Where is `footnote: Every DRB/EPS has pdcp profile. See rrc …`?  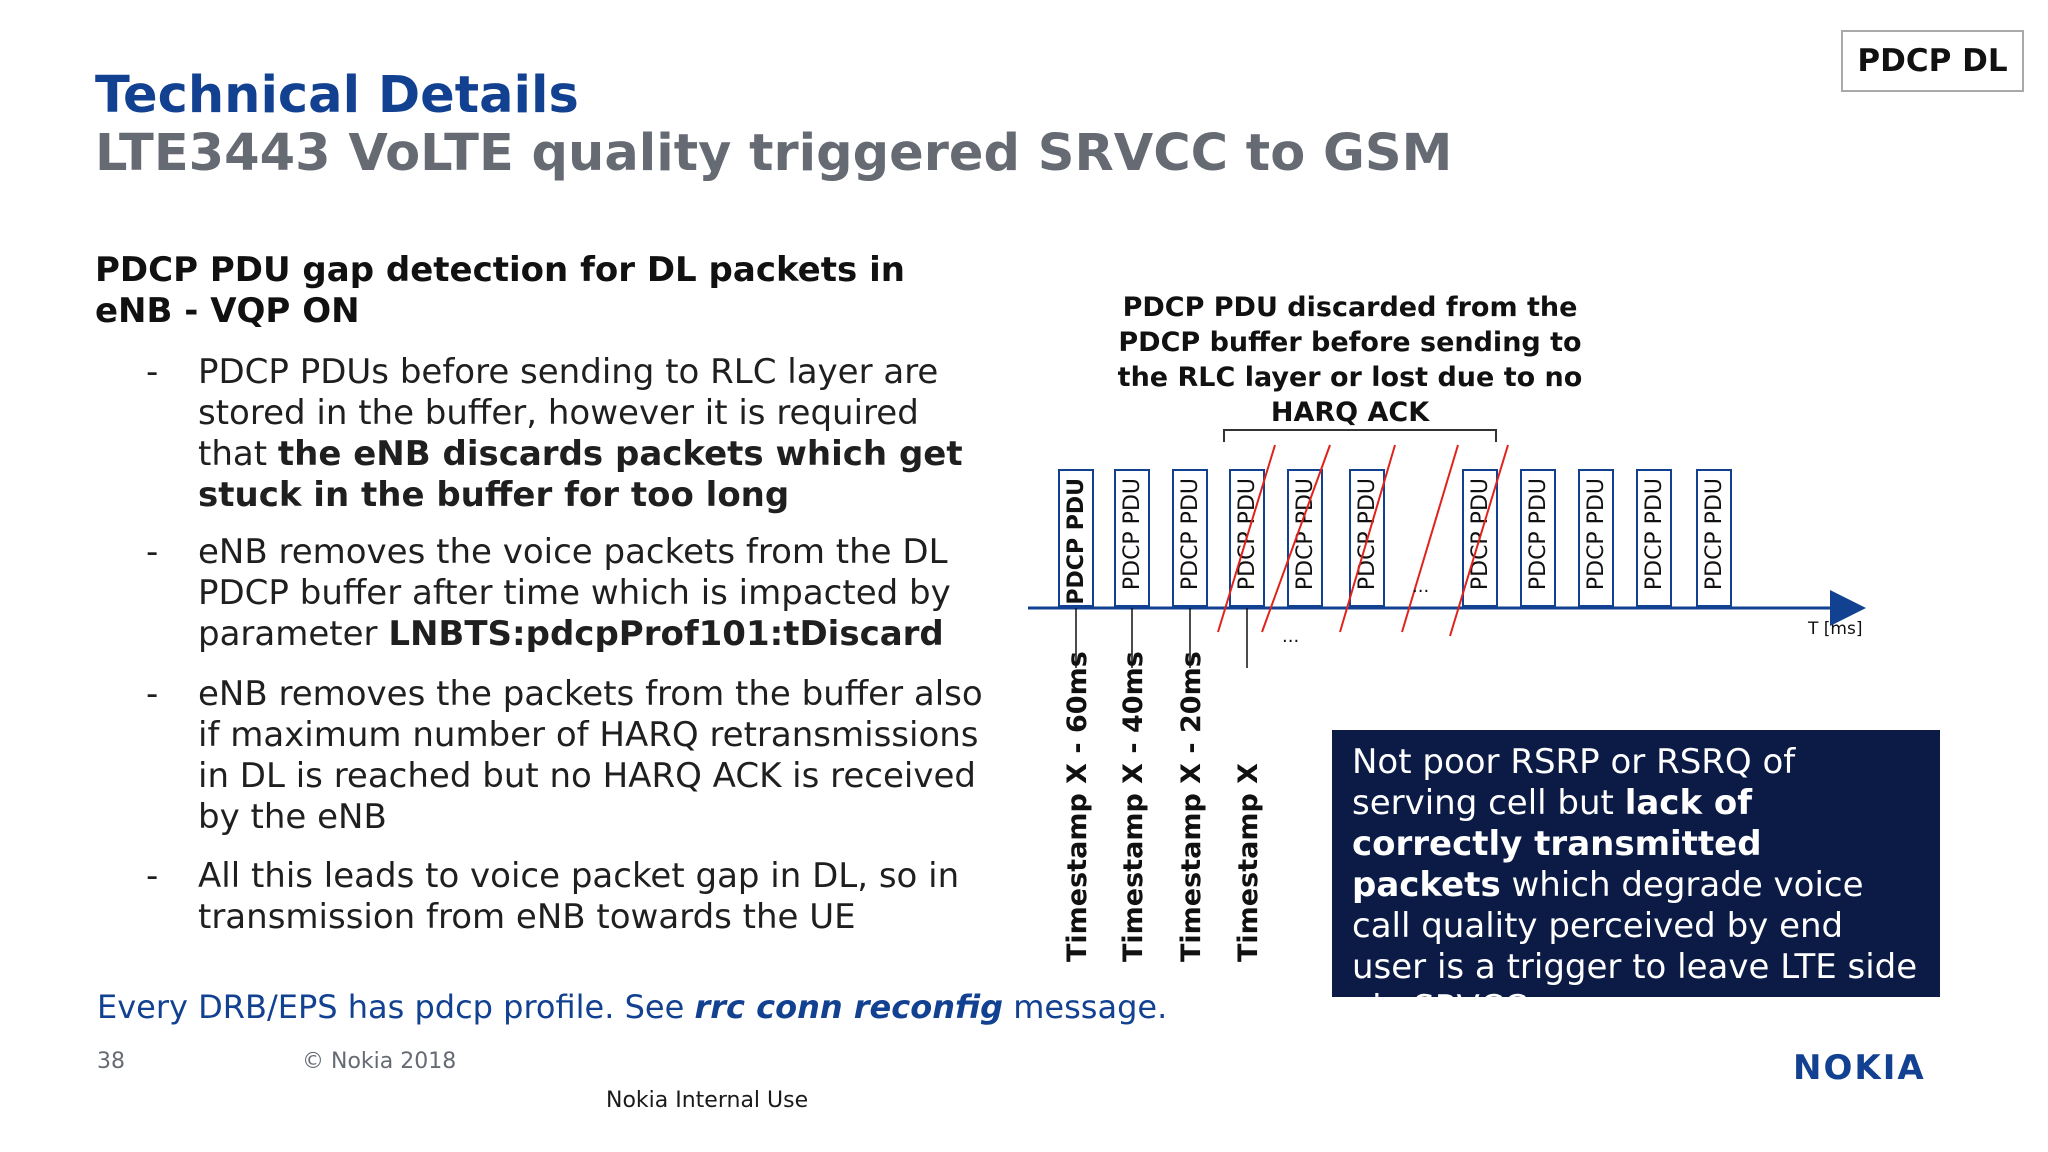
footnote: Every DRB/EPS has pdcp profile. See rrc … is located at coordinates (632, 1007).